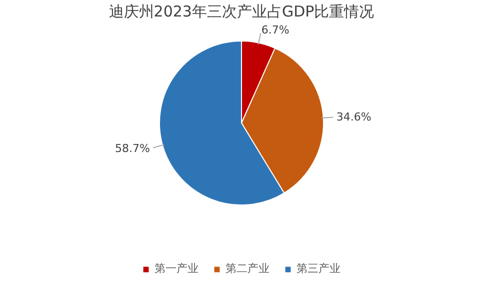 Image resolution: width=484 pixels, height=290 pixels. Describe the element at coordinates (176, 268) in the screenshot. I see `legend-label: 第一产业` at that location.